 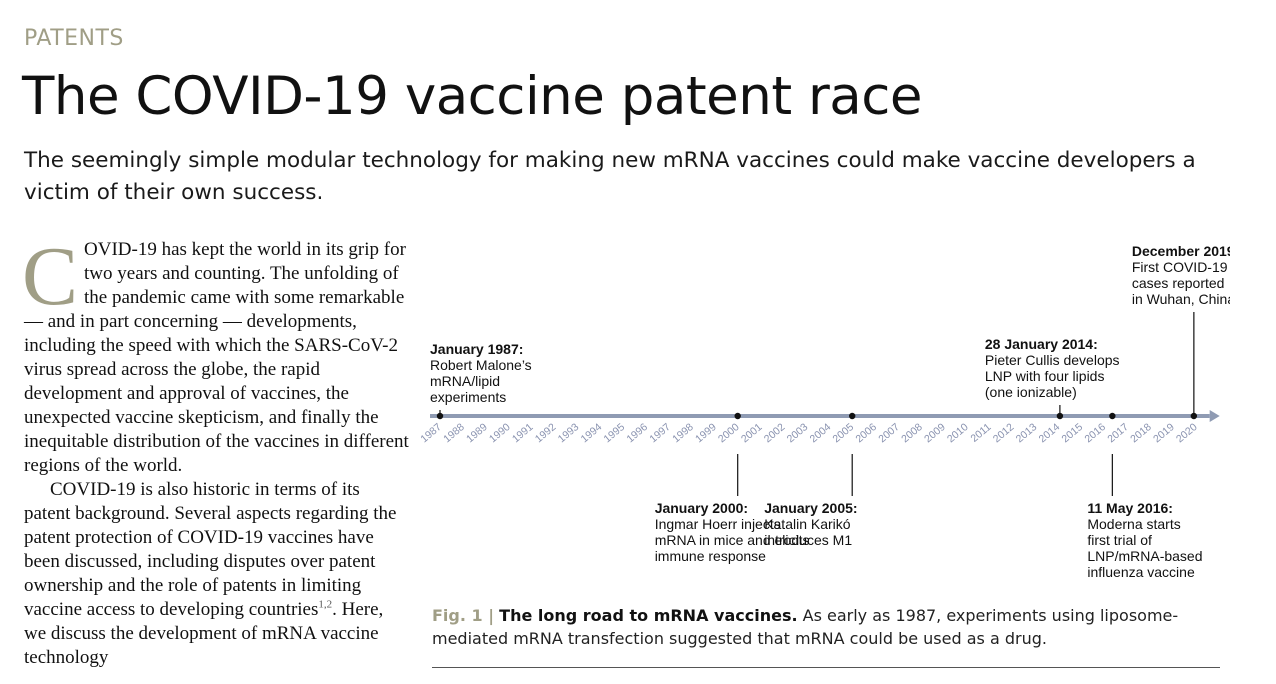 I want to click on event-description: LNP/mRNA-based, so click(x=1144, y=556).